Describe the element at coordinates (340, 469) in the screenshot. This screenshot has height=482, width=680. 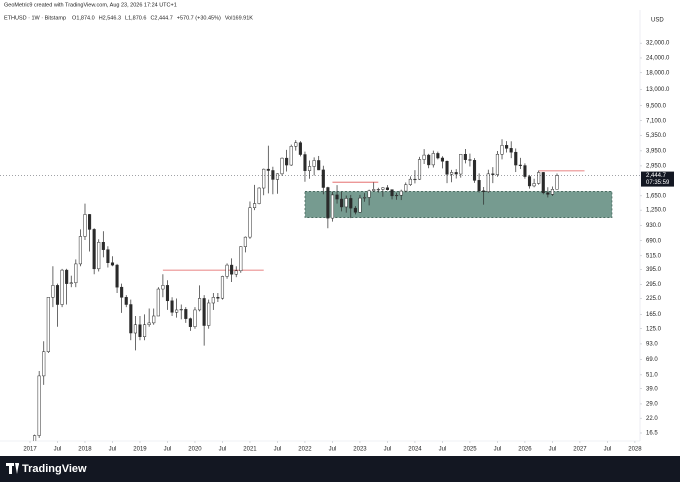
I see `footer-bar` at that location.